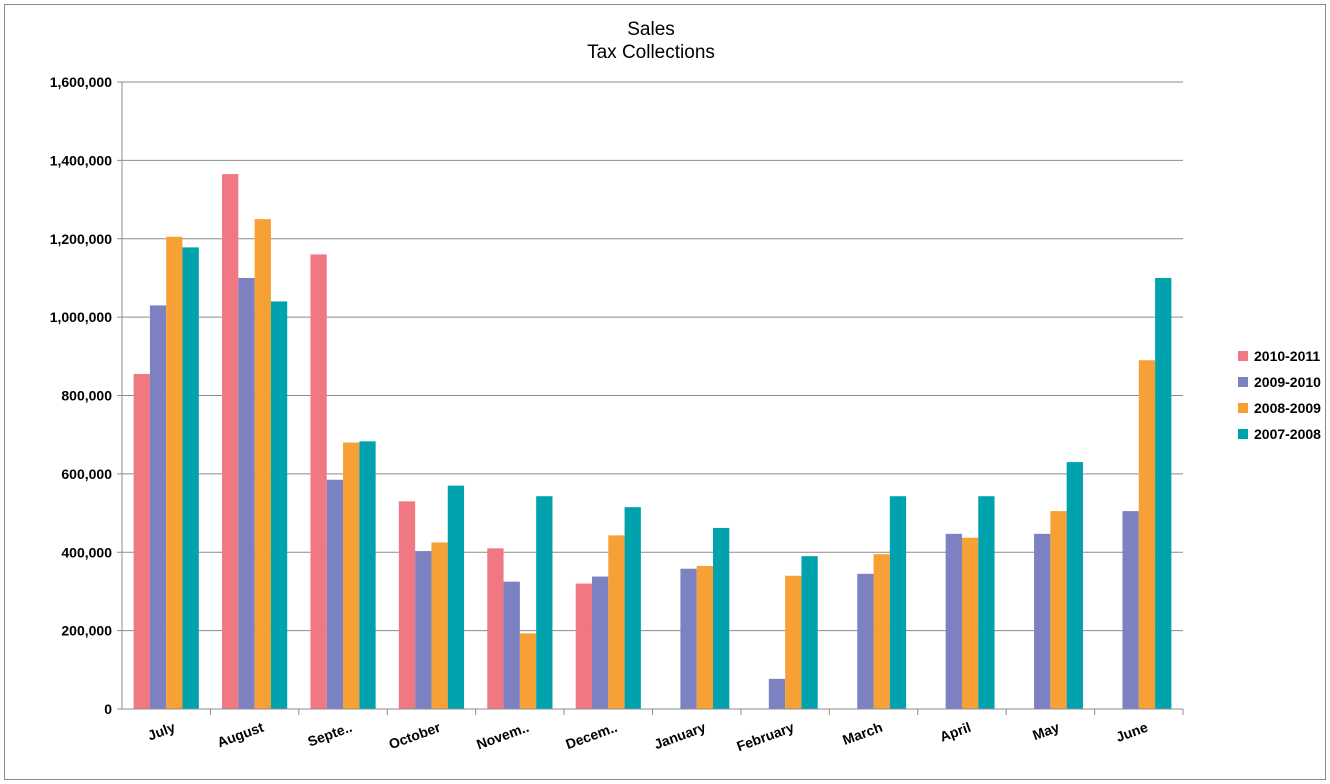  Describe the element at coordinates (240, 735) in the screenshot. I see `x-tick-label: August` at that location.